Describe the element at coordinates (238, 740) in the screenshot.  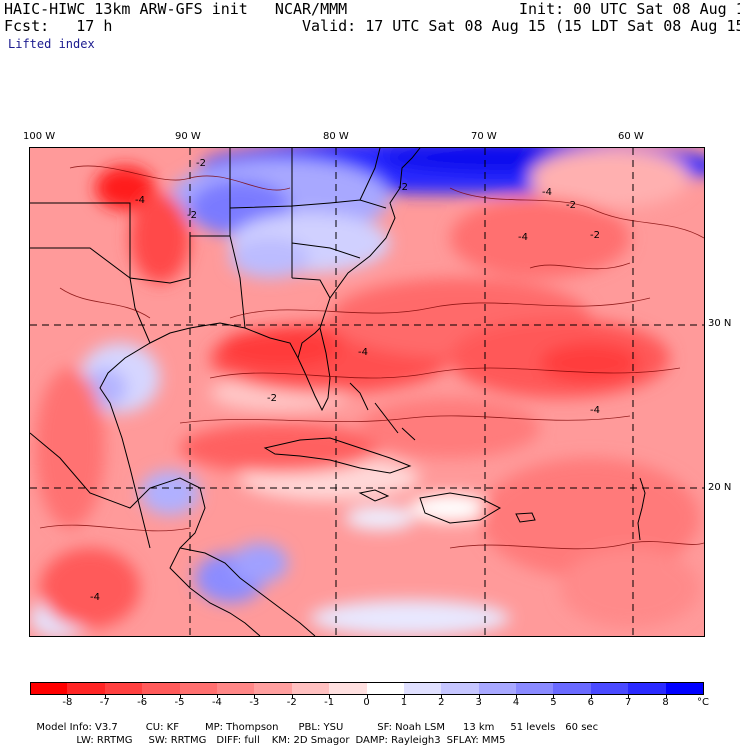
I see `diffusion-option: DIFF: full` at that location.